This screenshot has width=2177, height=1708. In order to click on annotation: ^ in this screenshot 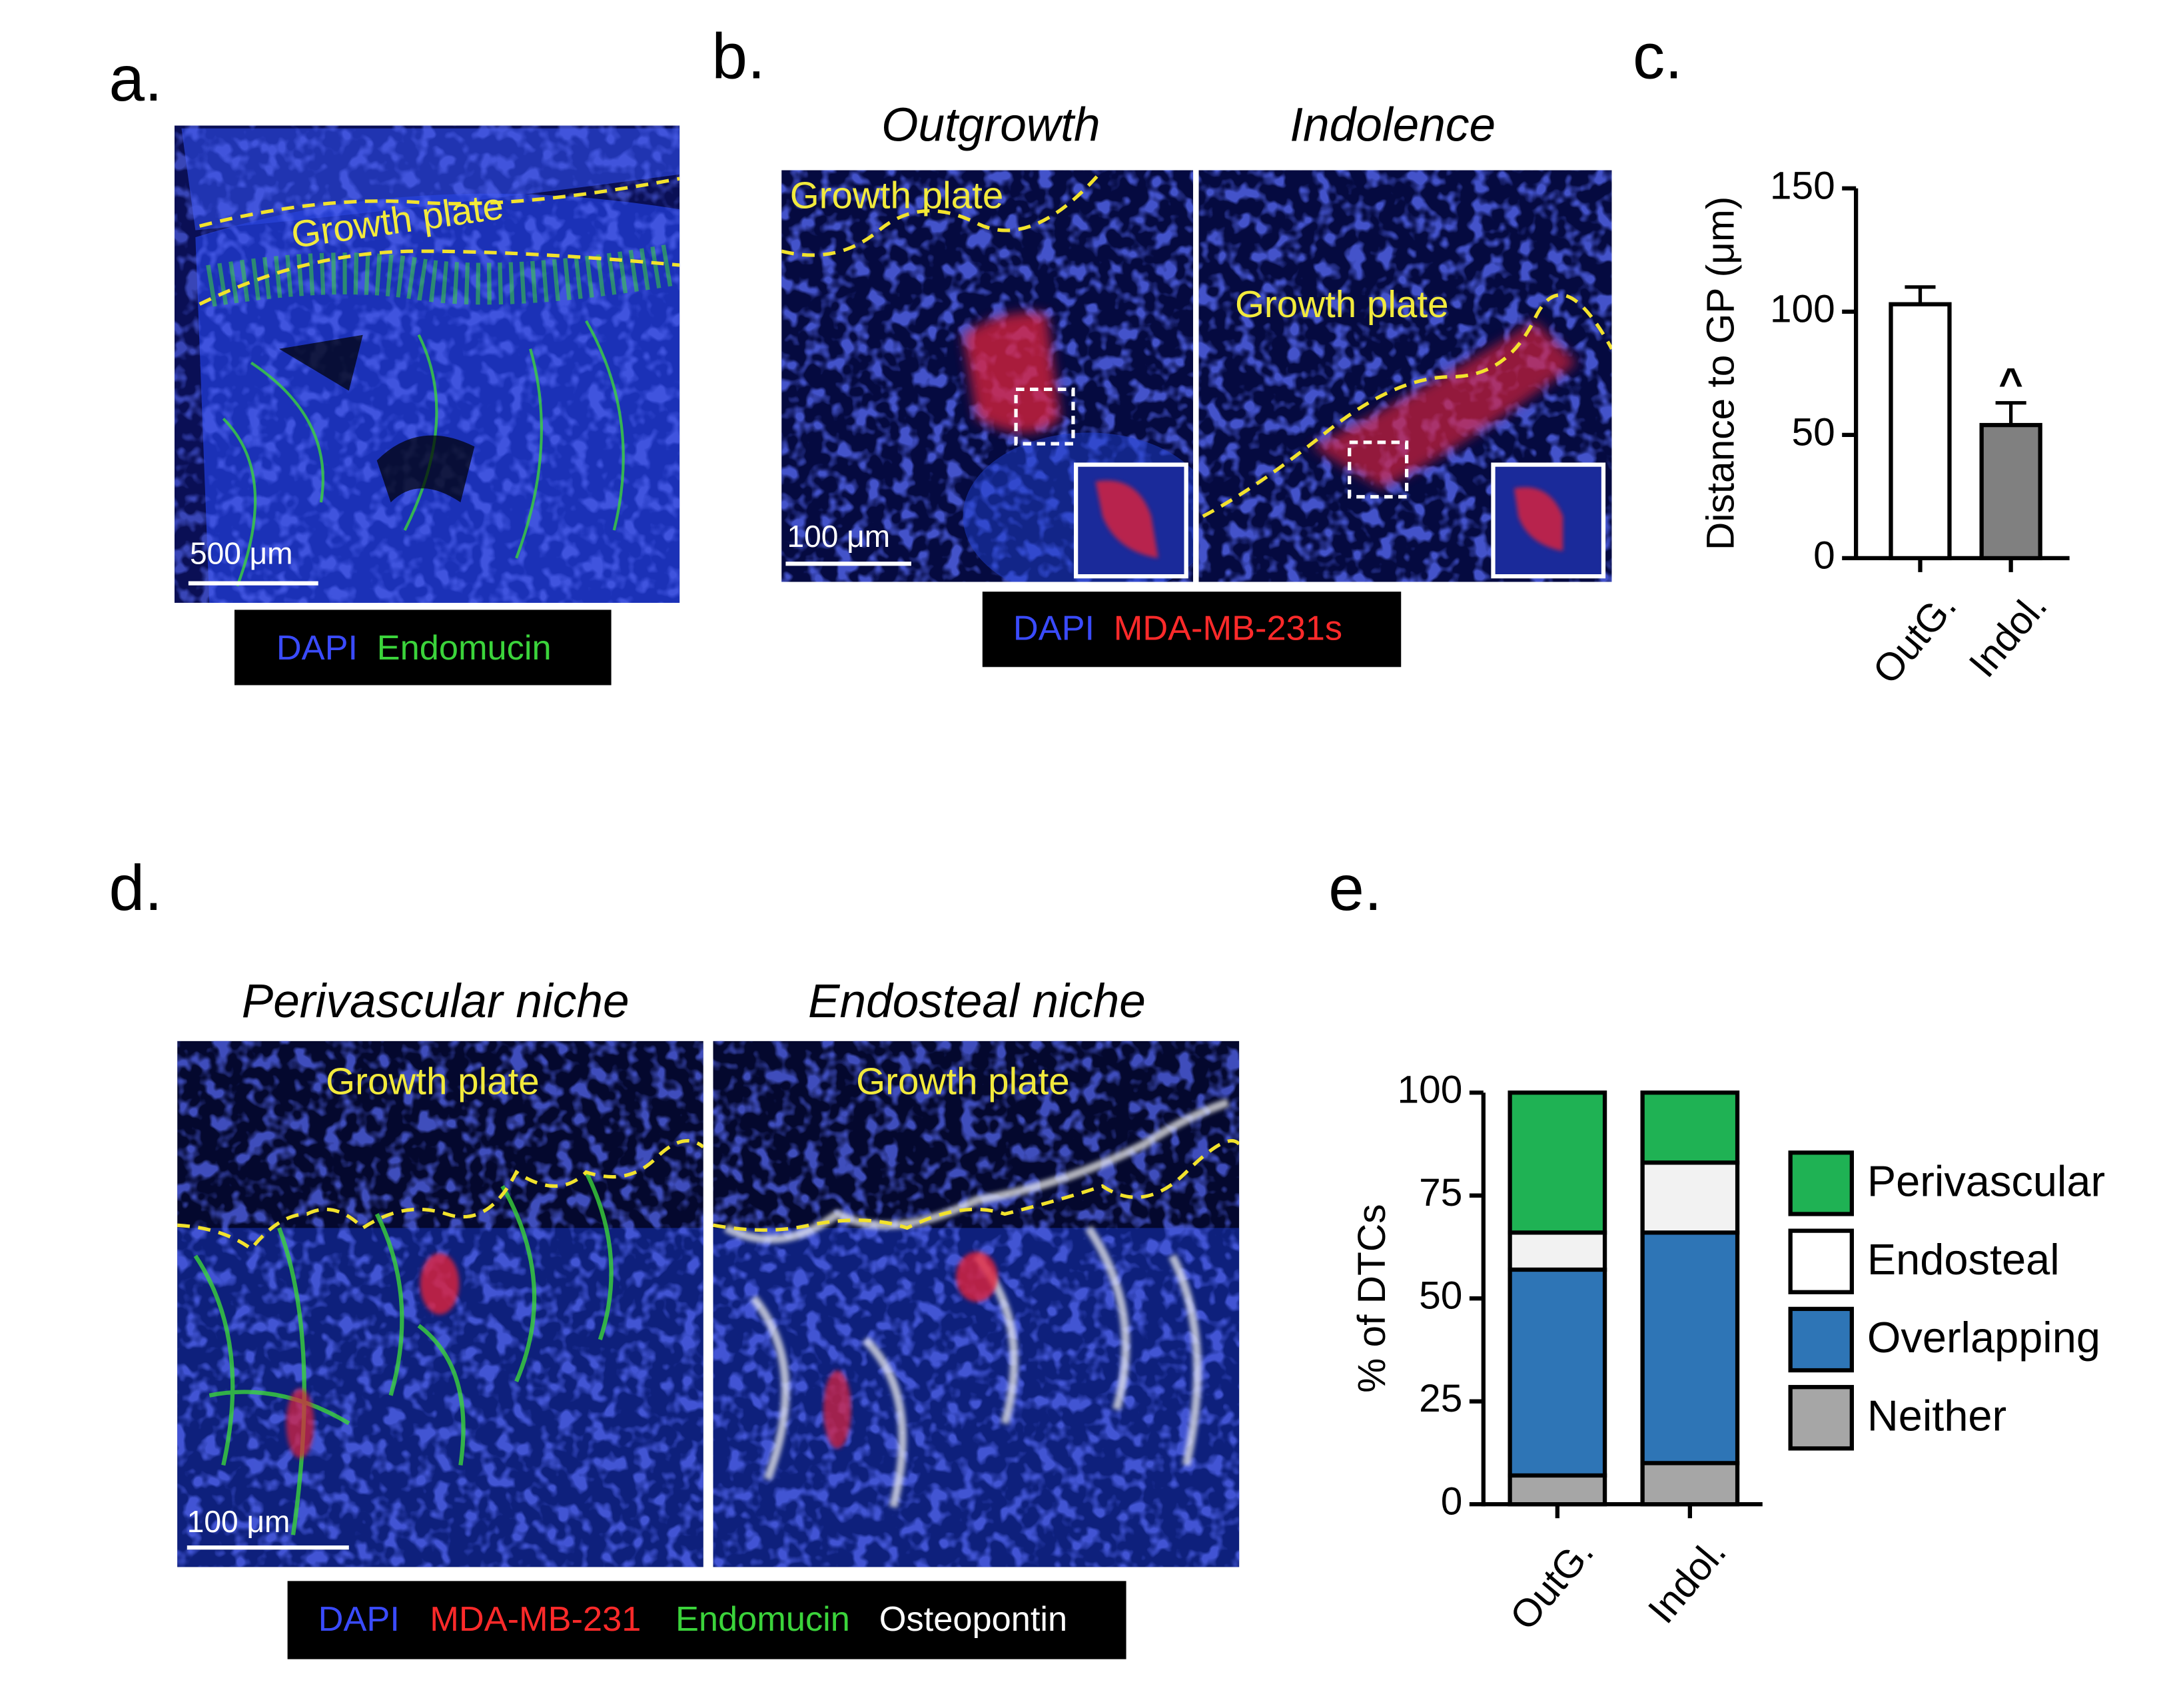, I will do `click(2010, 383)`.